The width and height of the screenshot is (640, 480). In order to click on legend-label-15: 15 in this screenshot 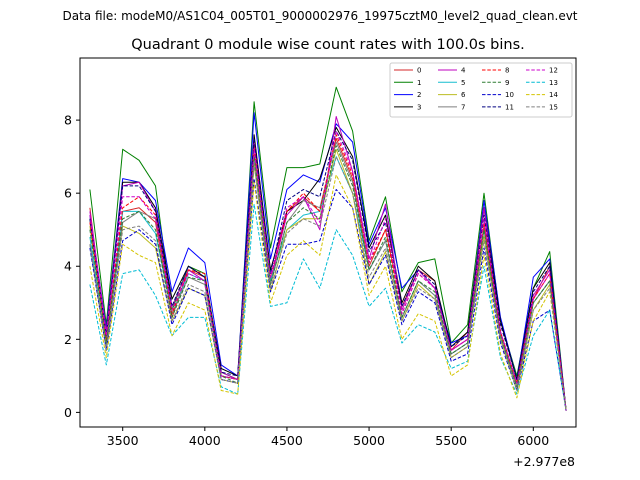, I will do `click(553, 107)`.